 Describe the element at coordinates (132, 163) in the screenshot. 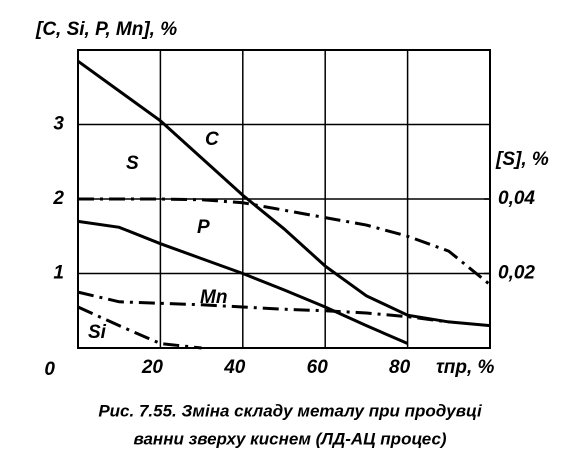

I see `series-label: S` at that location.